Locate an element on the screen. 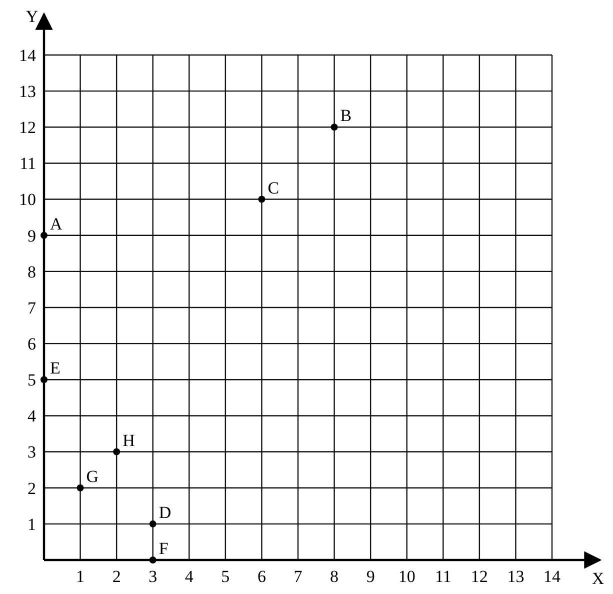 Image resolution: width=613 pixels, height=594 pixels. y-tick-label: 8 is located at coordinates (32, 272).